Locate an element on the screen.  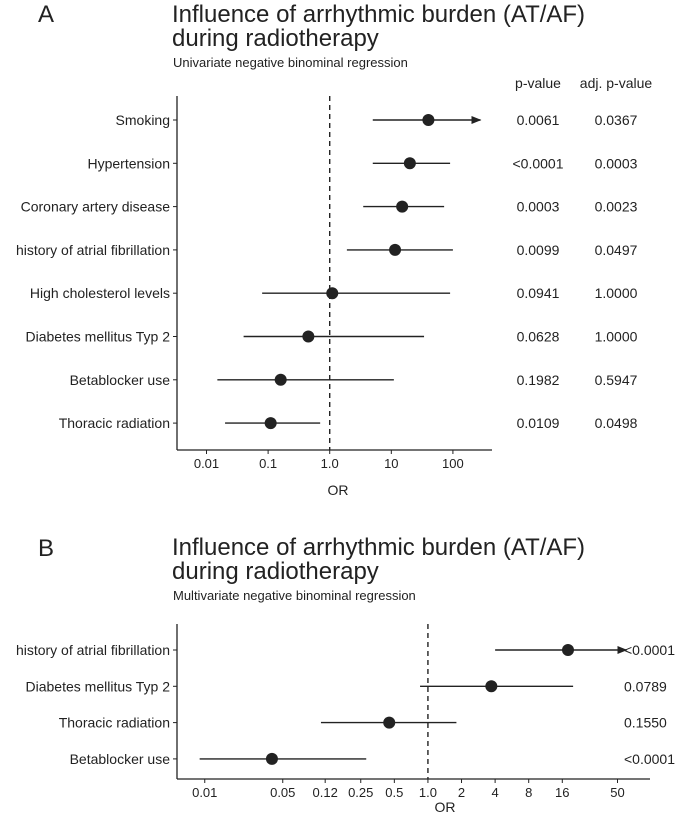
panel-a-subtitle: Univariate negative binominal regression is located at coordinates (290, 62).